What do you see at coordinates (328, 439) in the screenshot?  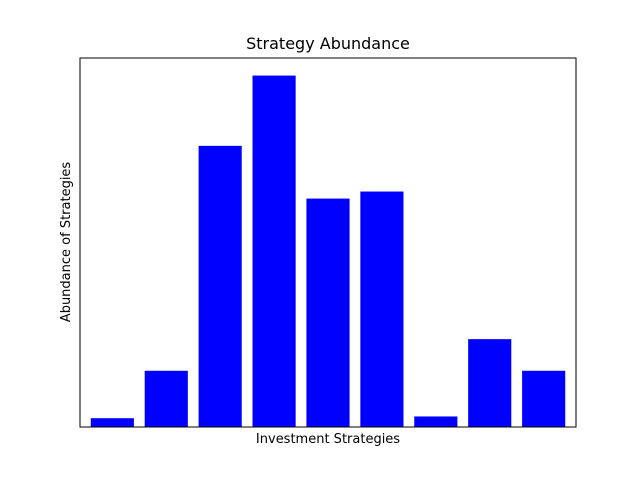 I see `x-axis-label: Investment Strategies` at bounding box center [328, 439].